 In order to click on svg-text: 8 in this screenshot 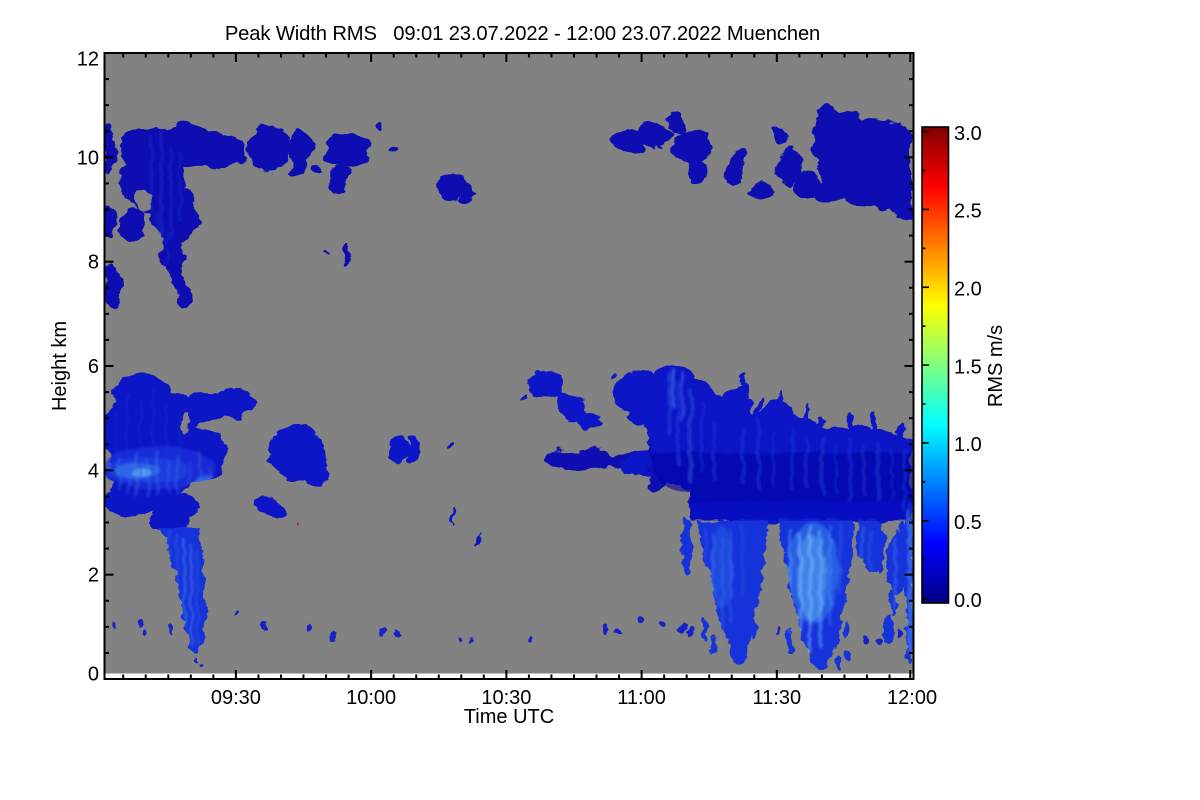, I will do `click(93, 263)`.